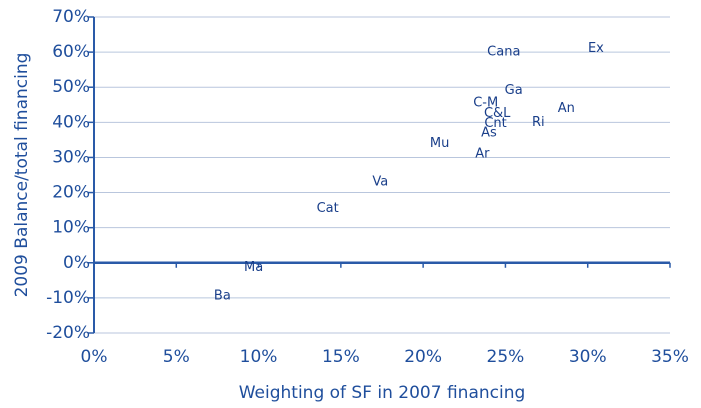 The height and width of the screenshot is (408, 701). What do you see at coordinates (71, 17) in the screenshot?
I see `y-tick-label: 70%` at bounding box center [71, 17].